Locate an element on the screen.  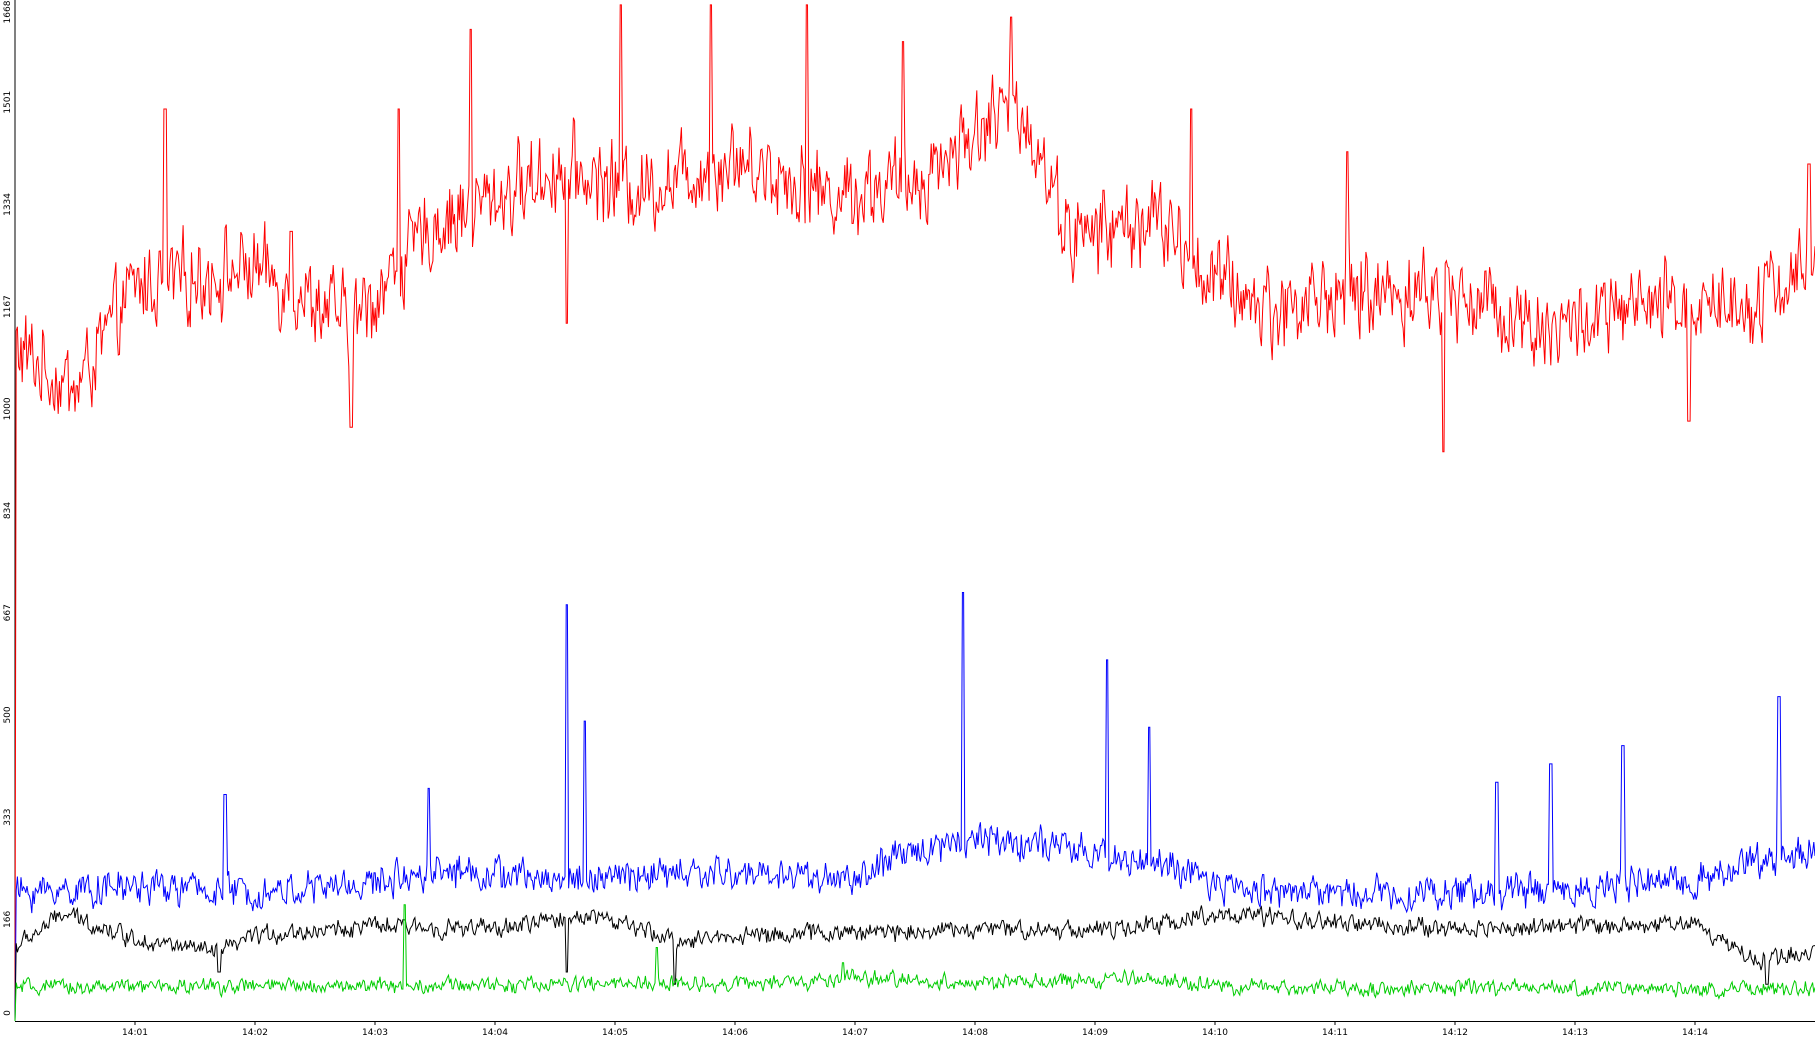
x-tick-label: 14:13 is located at coordinates (1575, 1033).